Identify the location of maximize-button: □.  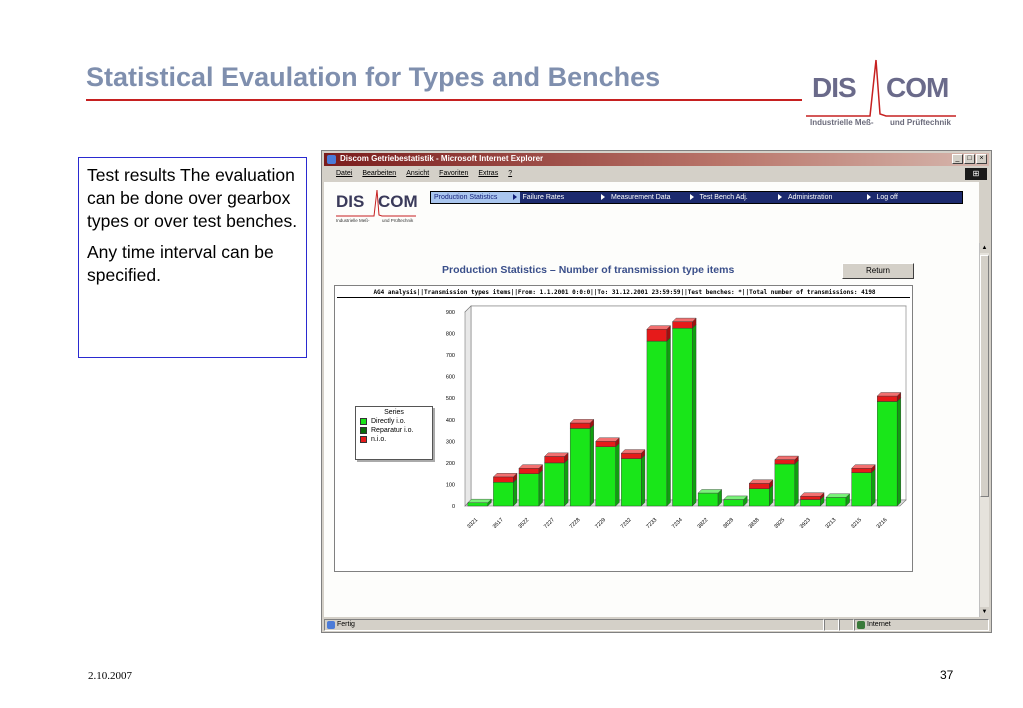
(969, 159).